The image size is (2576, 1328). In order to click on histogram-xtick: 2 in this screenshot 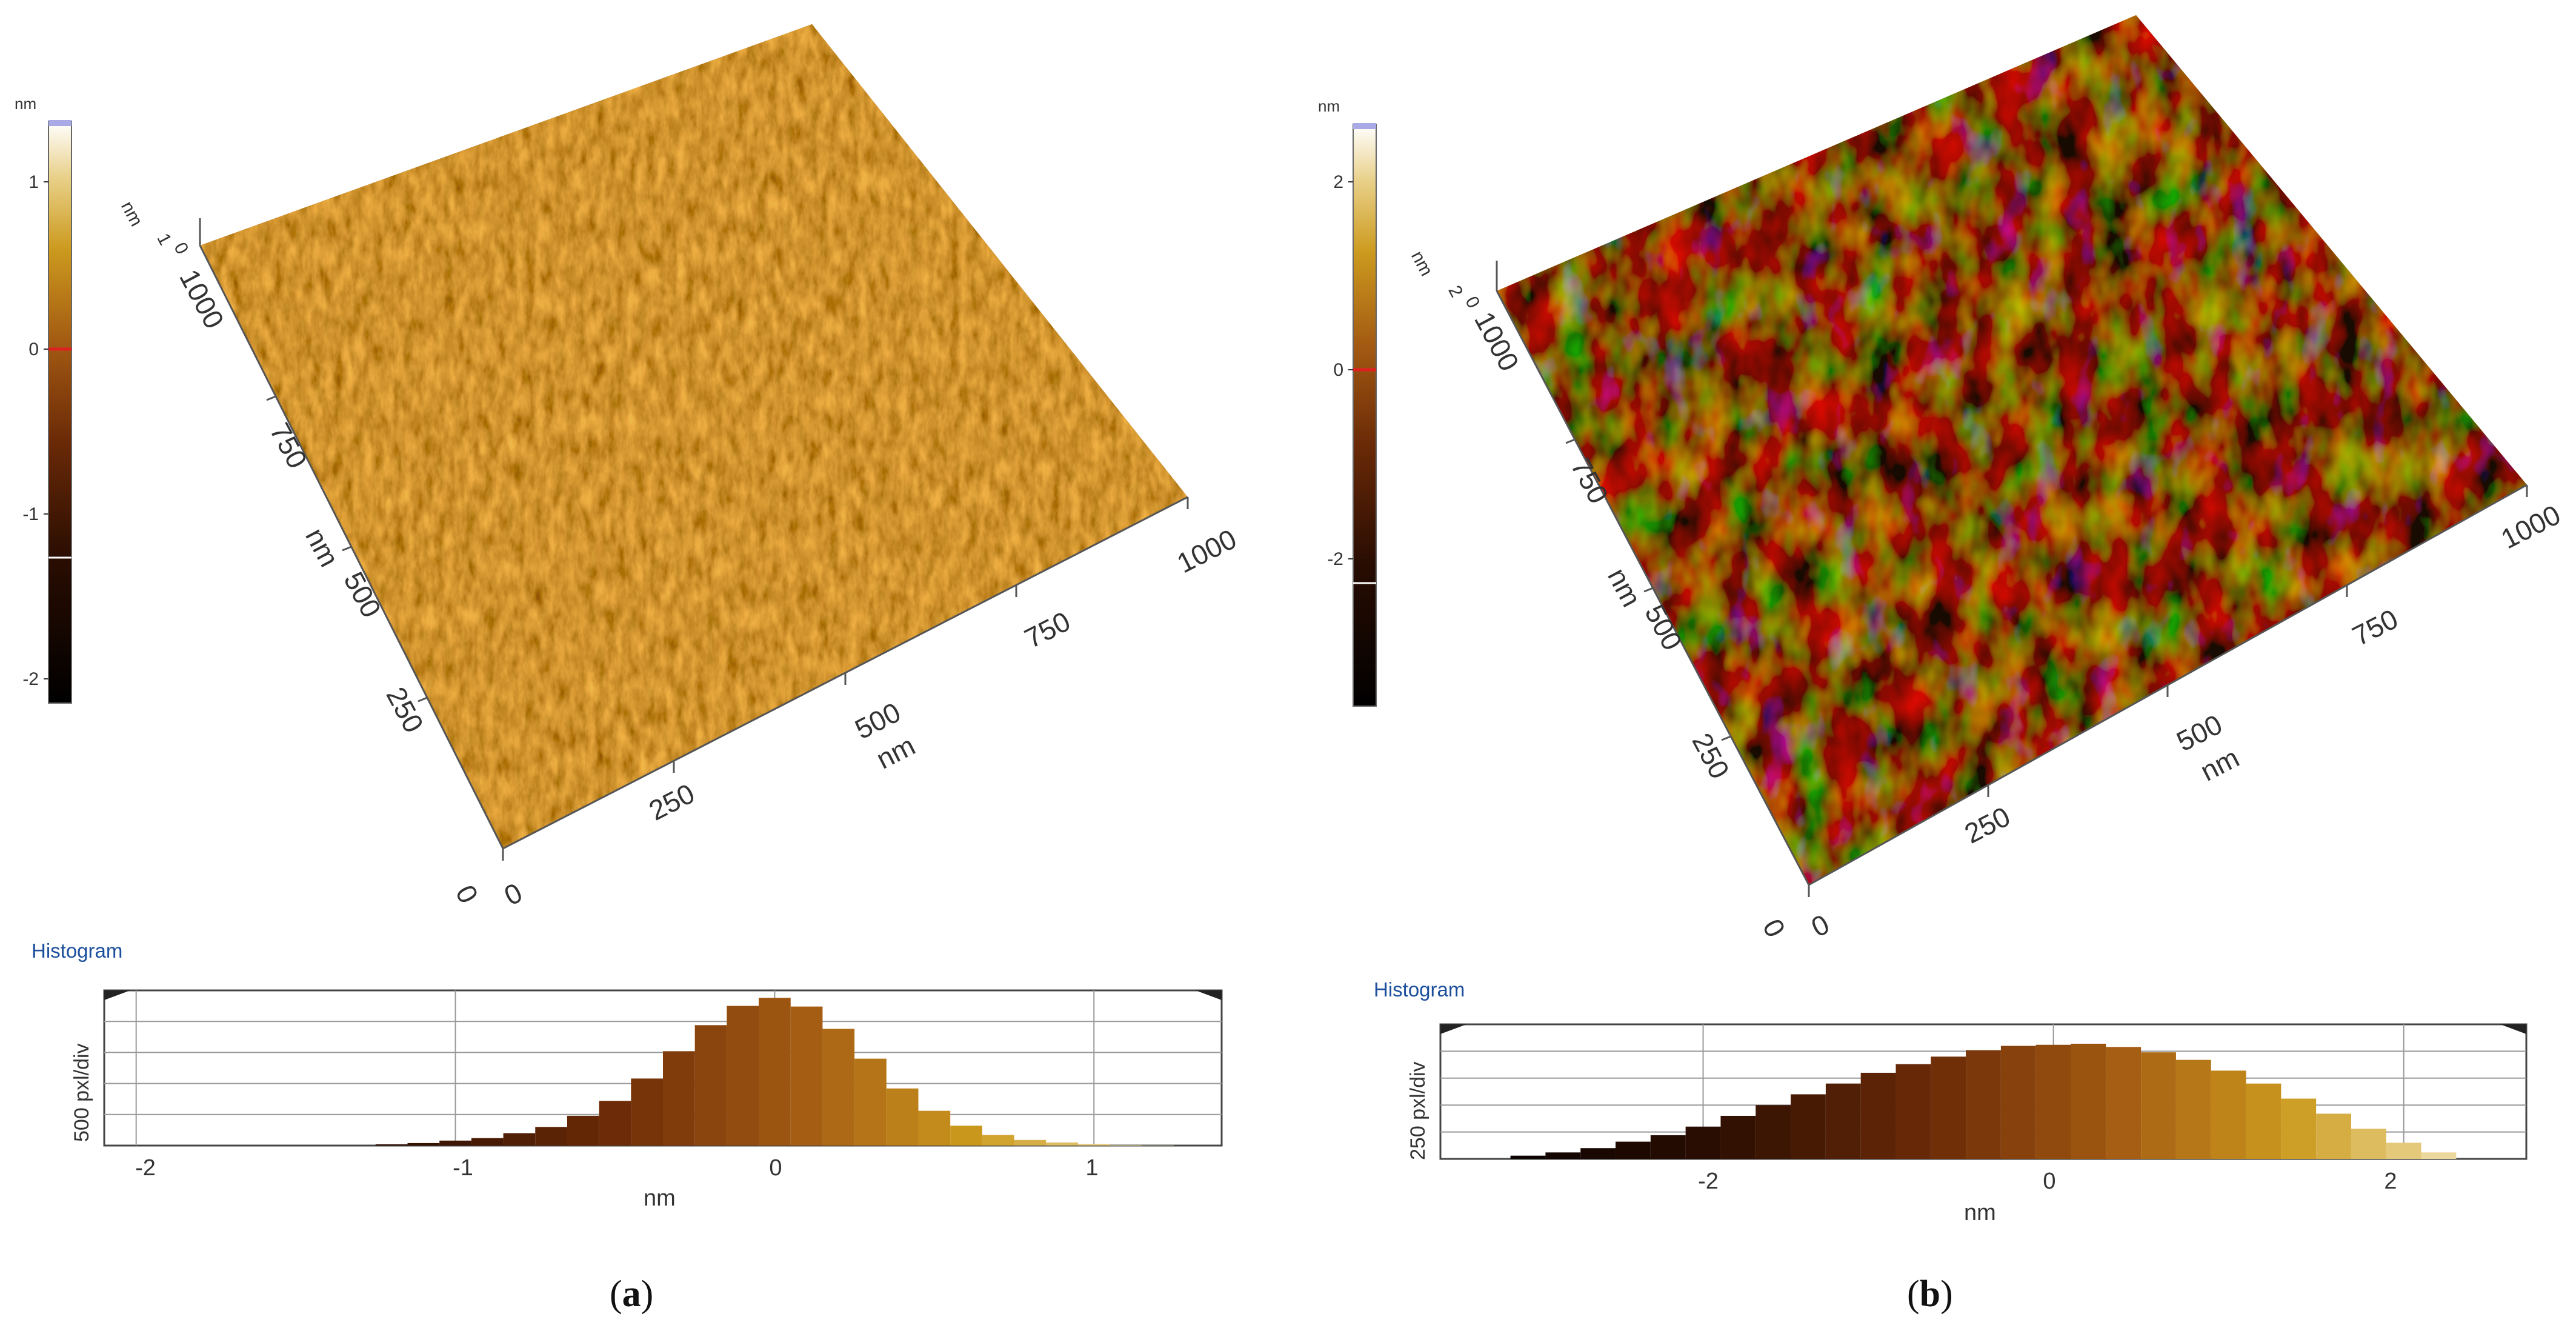, I will do `click(2390, 1181)`.